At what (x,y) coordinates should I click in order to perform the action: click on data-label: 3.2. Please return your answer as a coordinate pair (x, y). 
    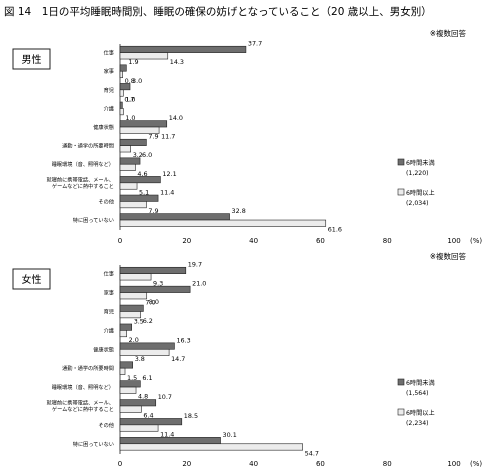
    Looking at the image, I should click on (138, 155).